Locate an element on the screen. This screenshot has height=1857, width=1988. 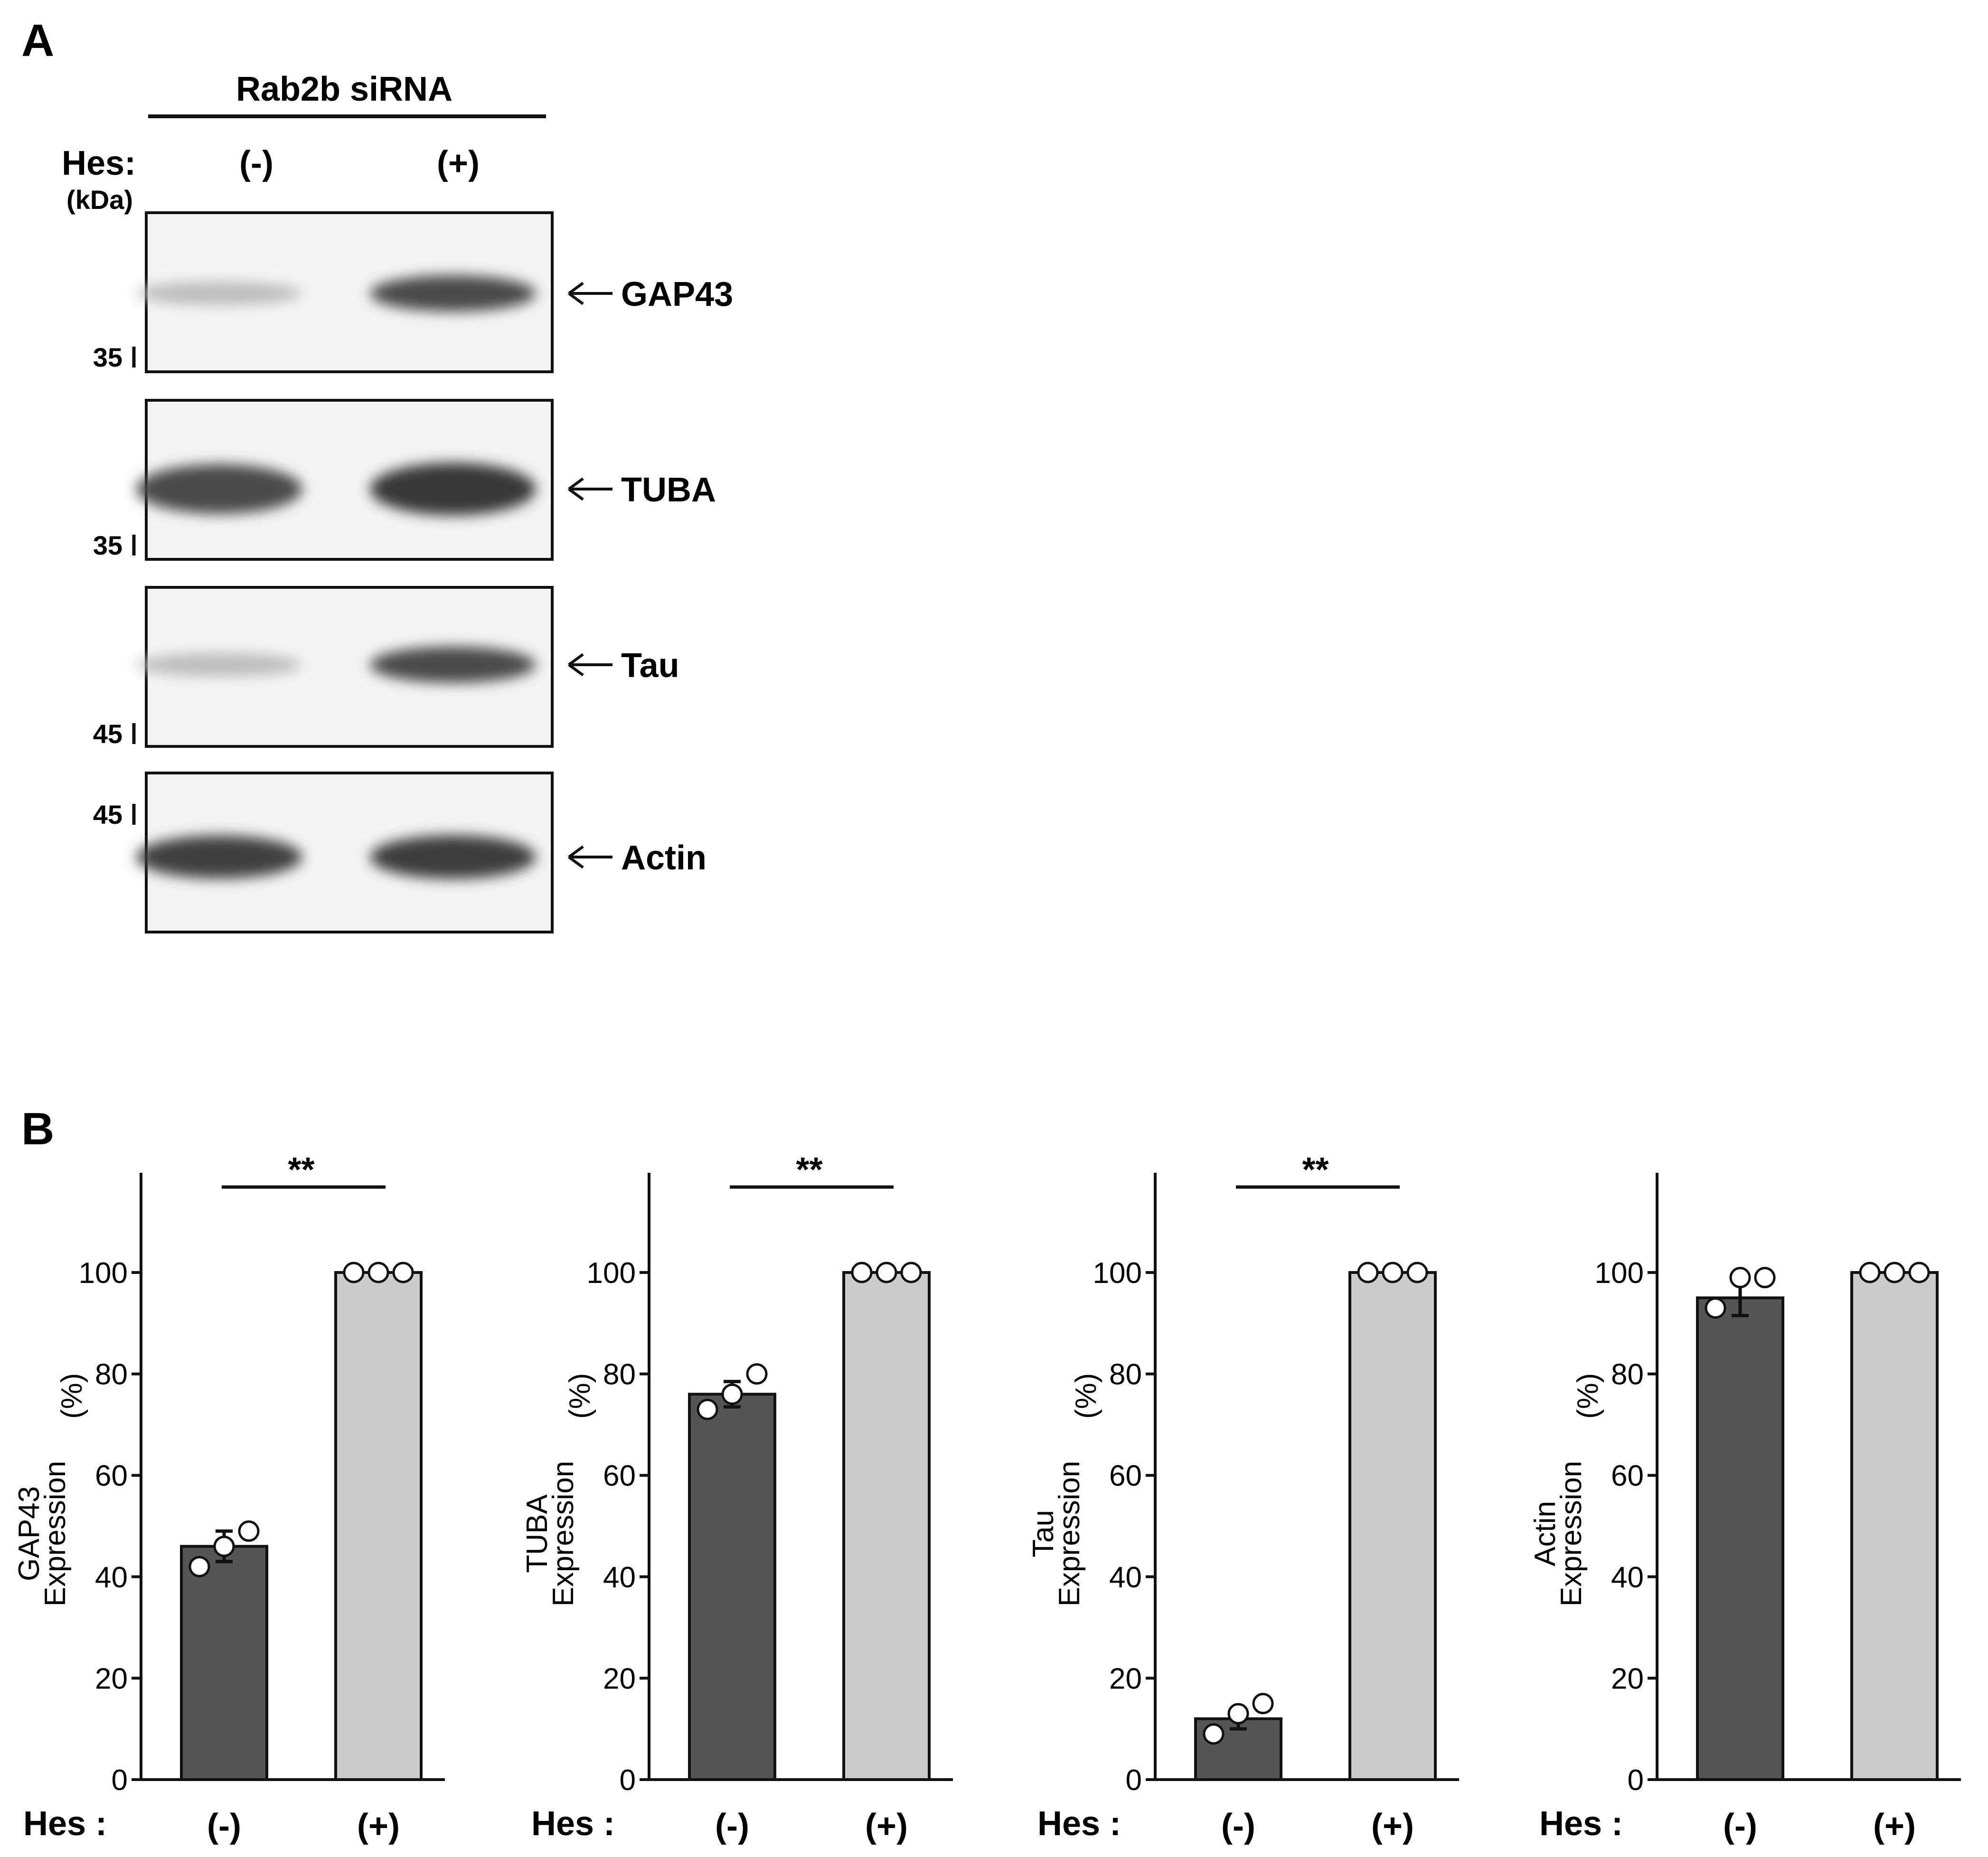
target-label: TUBA is located at coordinates (668, 490).